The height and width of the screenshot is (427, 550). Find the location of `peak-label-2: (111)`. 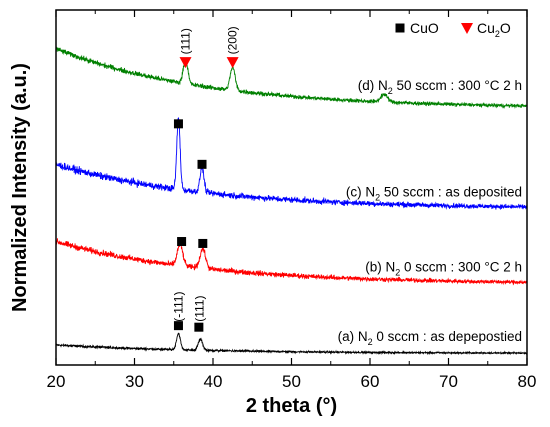

peak-label-2: (111) is located at coordinates (186, 41).